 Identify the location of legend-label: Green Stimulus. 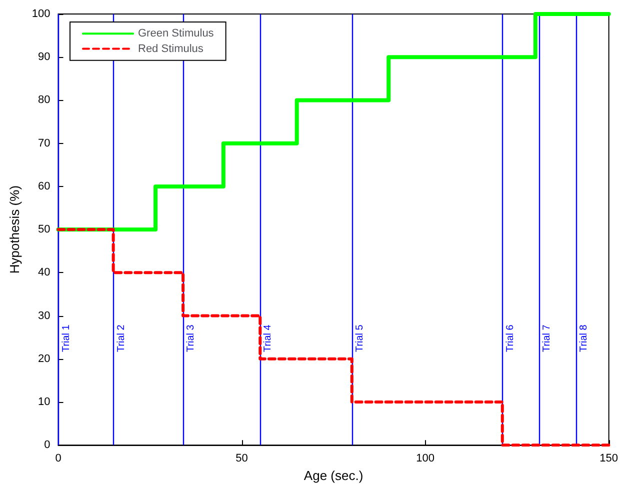
(176, 34).